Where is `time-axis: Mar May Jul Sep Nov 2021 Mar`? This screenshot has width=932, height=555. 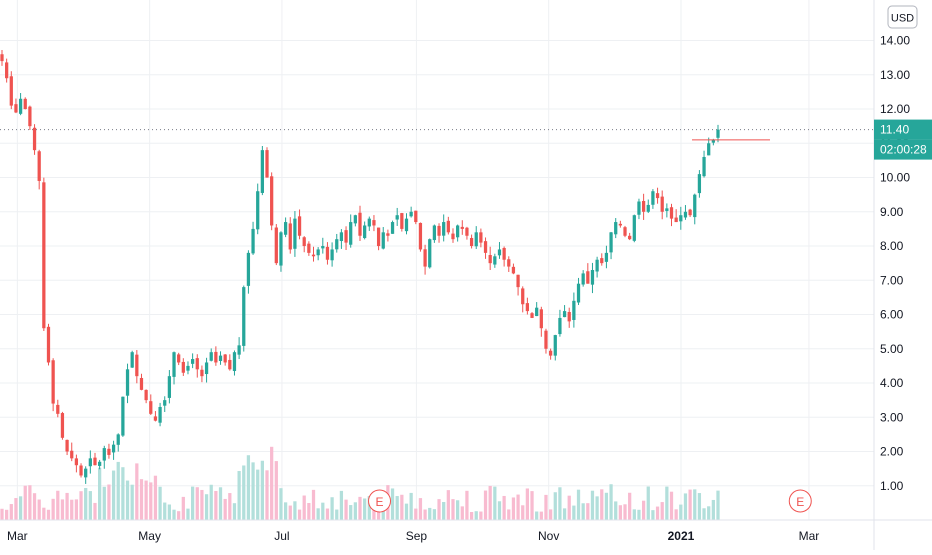
time-axis: Mar May Jul Sep Nov 2021 Mar is located at coordinates (413, 536).